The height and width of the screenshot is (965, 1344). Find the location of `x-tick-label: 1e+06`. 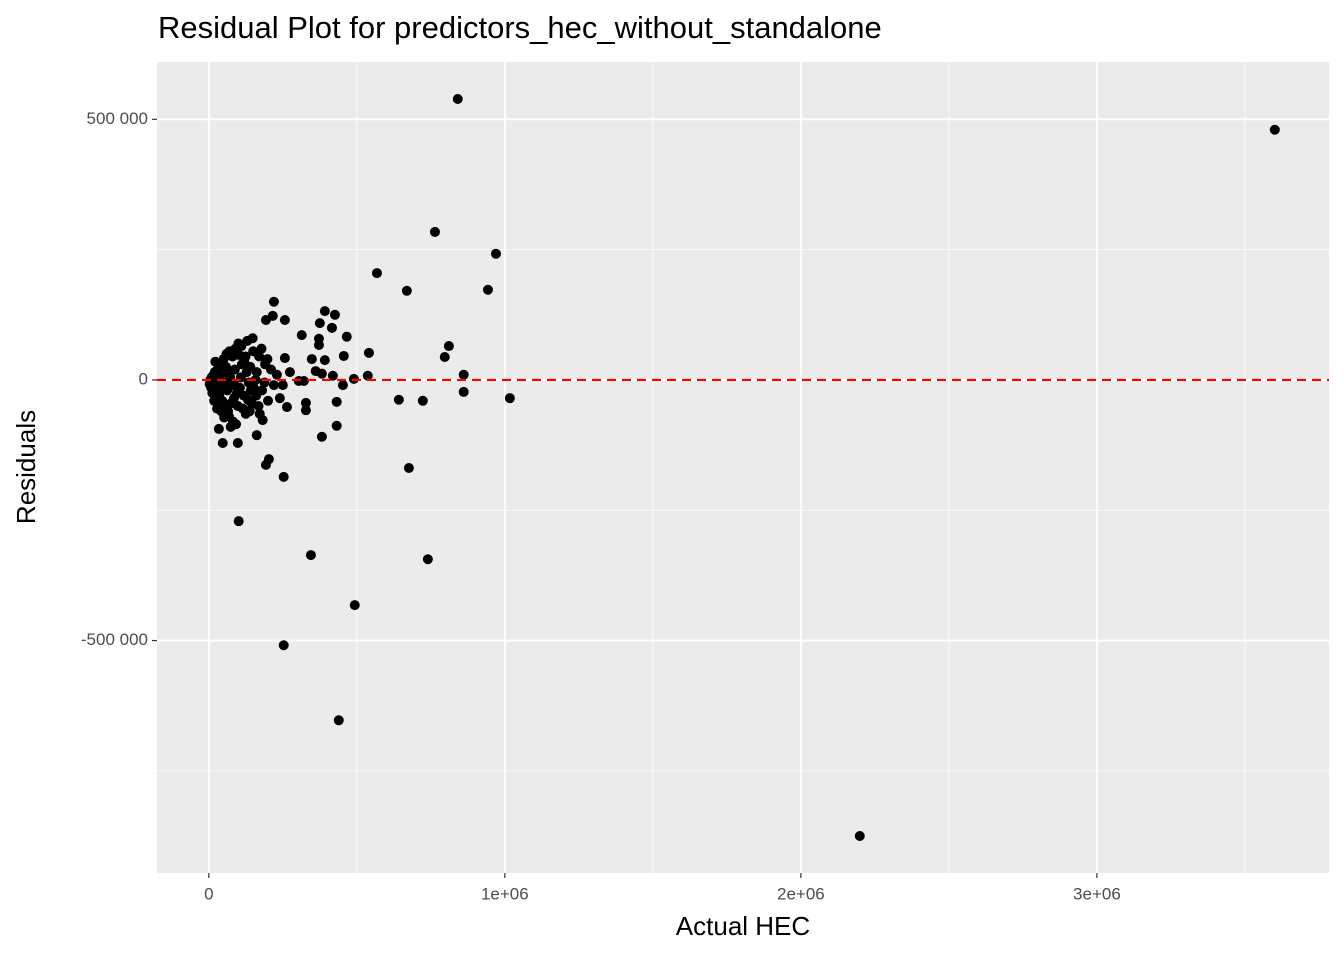

x-tick-label: 1e+06 is located at coordinates (505, 893).